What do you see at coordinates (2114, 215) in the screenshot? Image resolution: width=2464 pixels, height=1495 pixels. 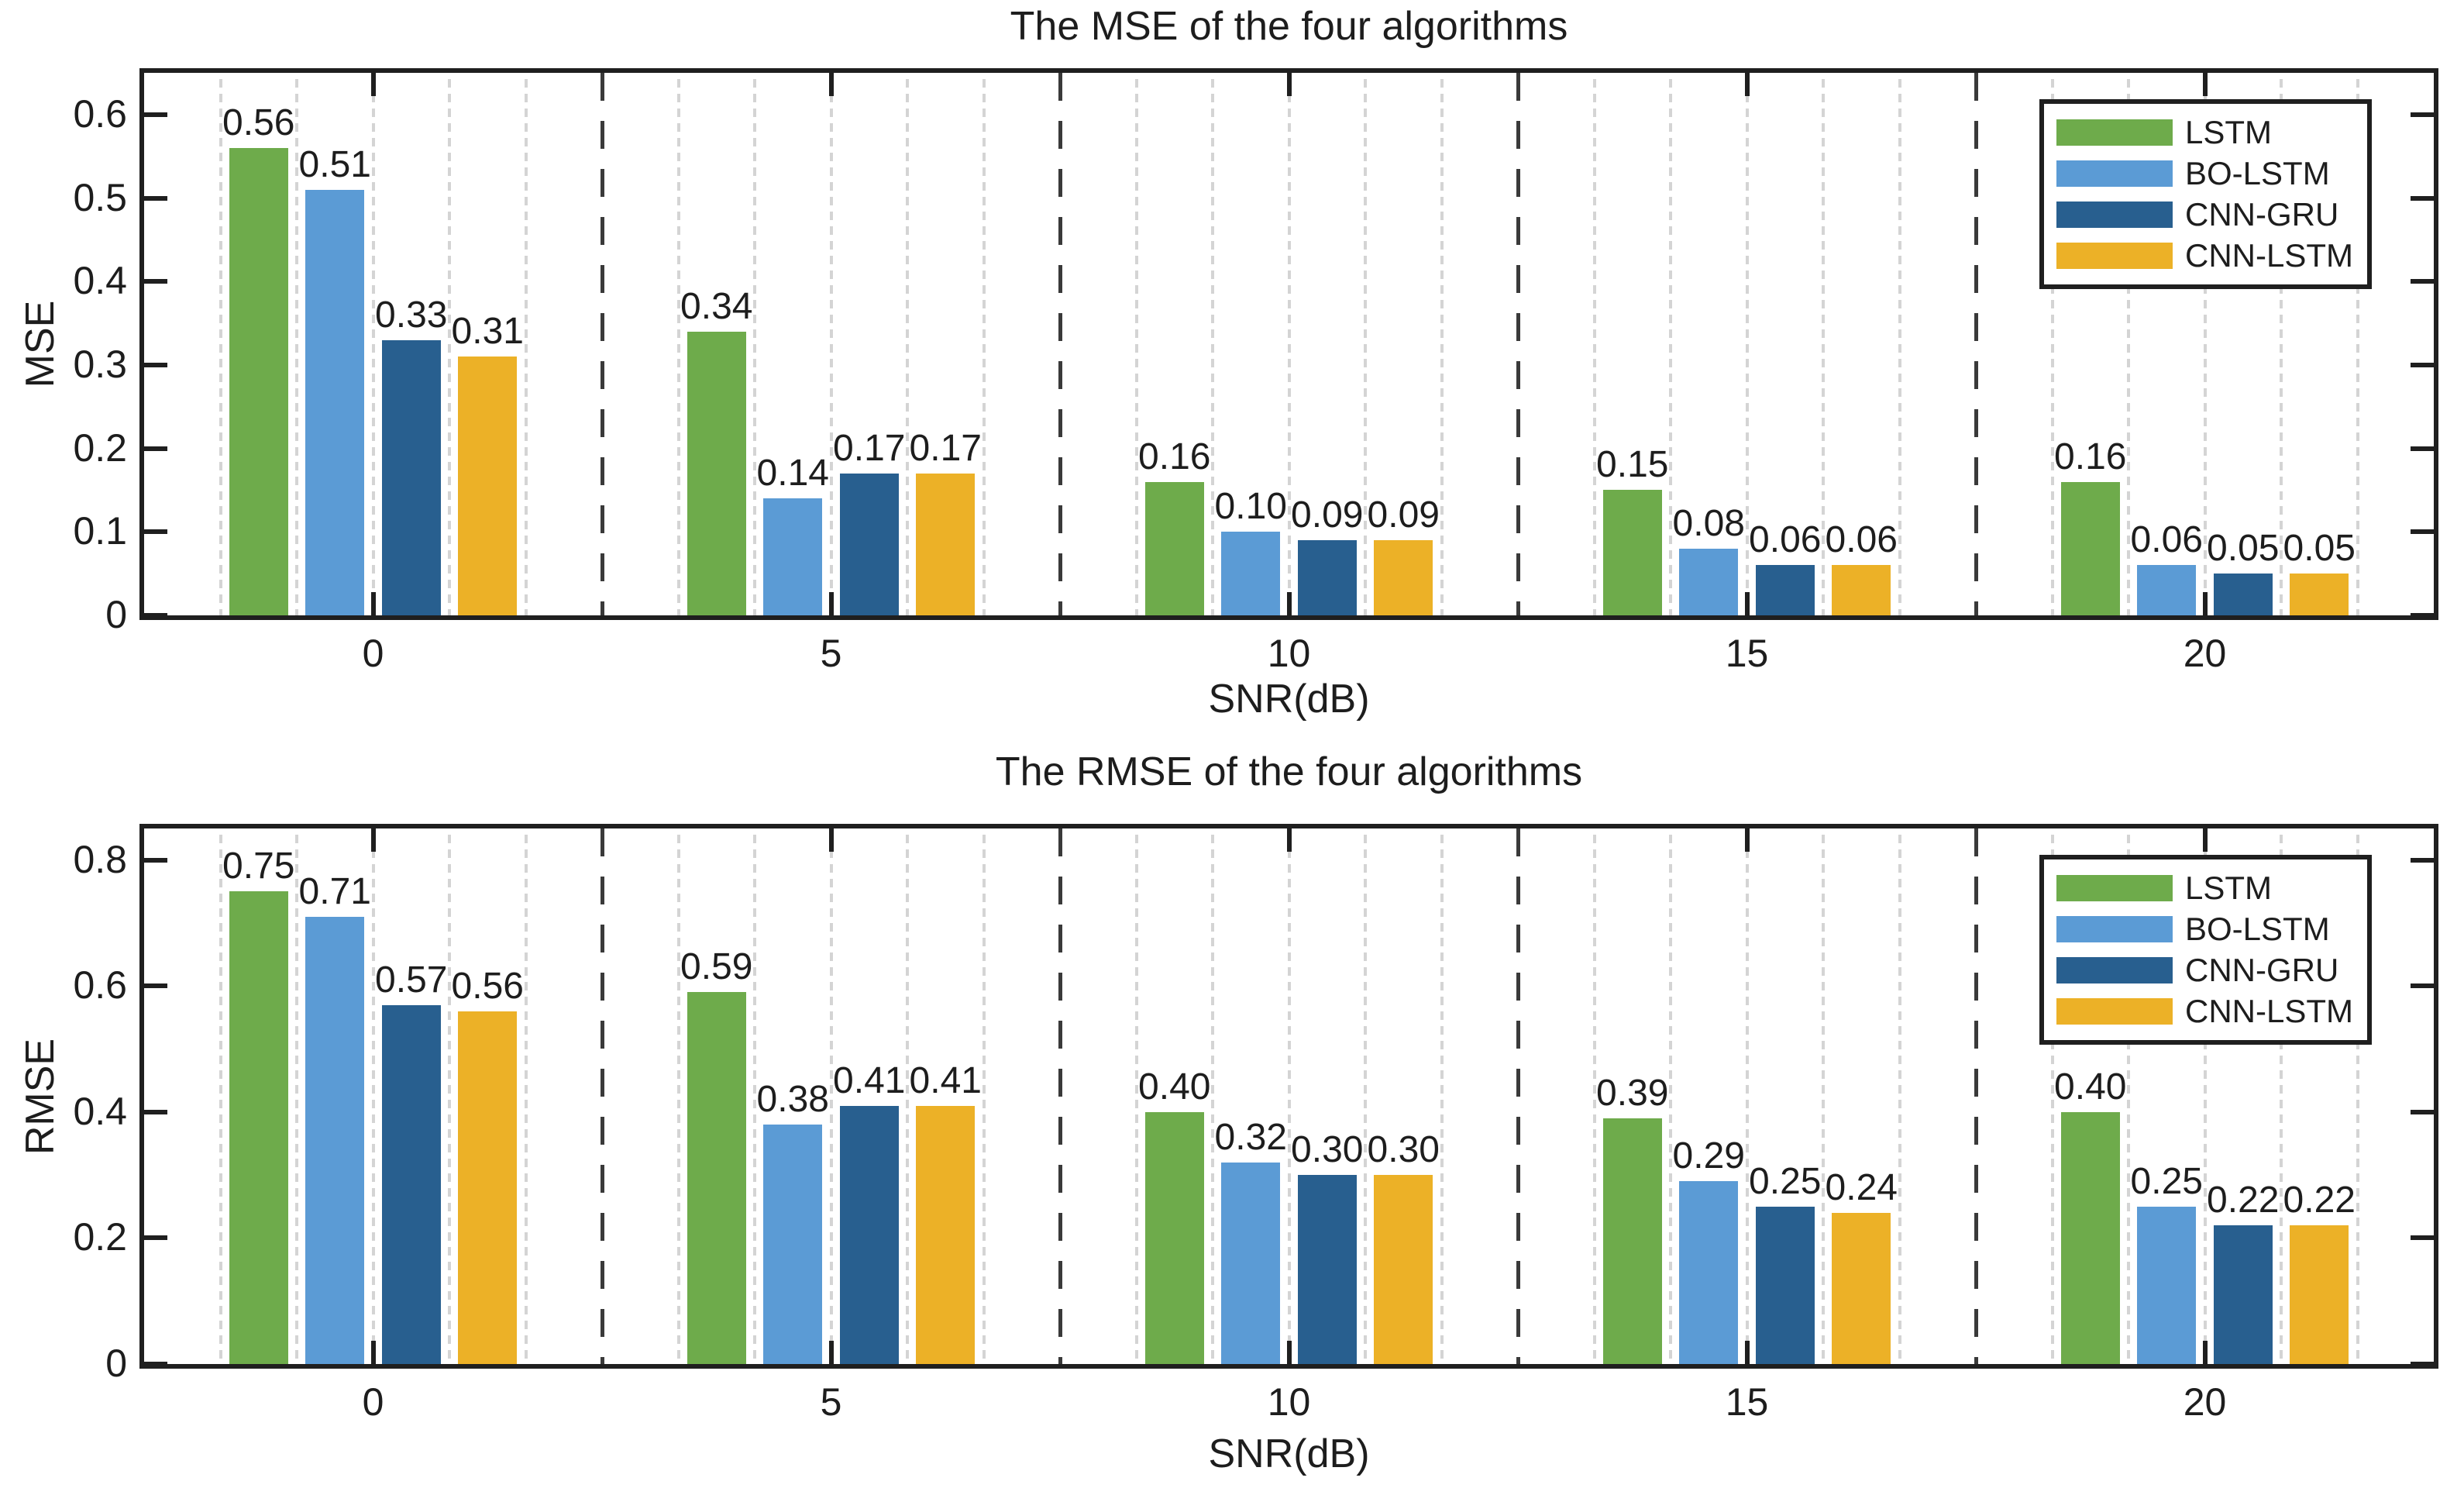 I see `legend-swatch-cnn-gru` at bounding box center [2114, 215].